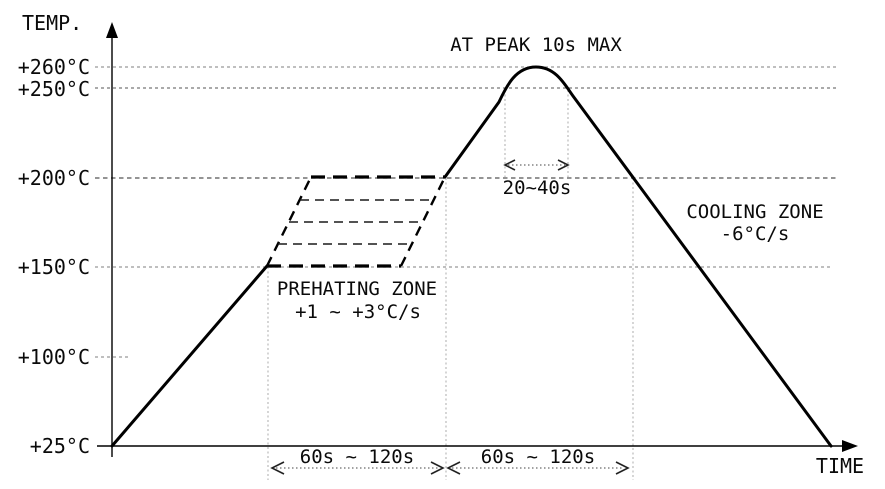  What do you see at coordinates (357, 457) in the screenshot?
I see `preheat-duration-label: 60s ~ 120s` at bounding box center [357, 457].